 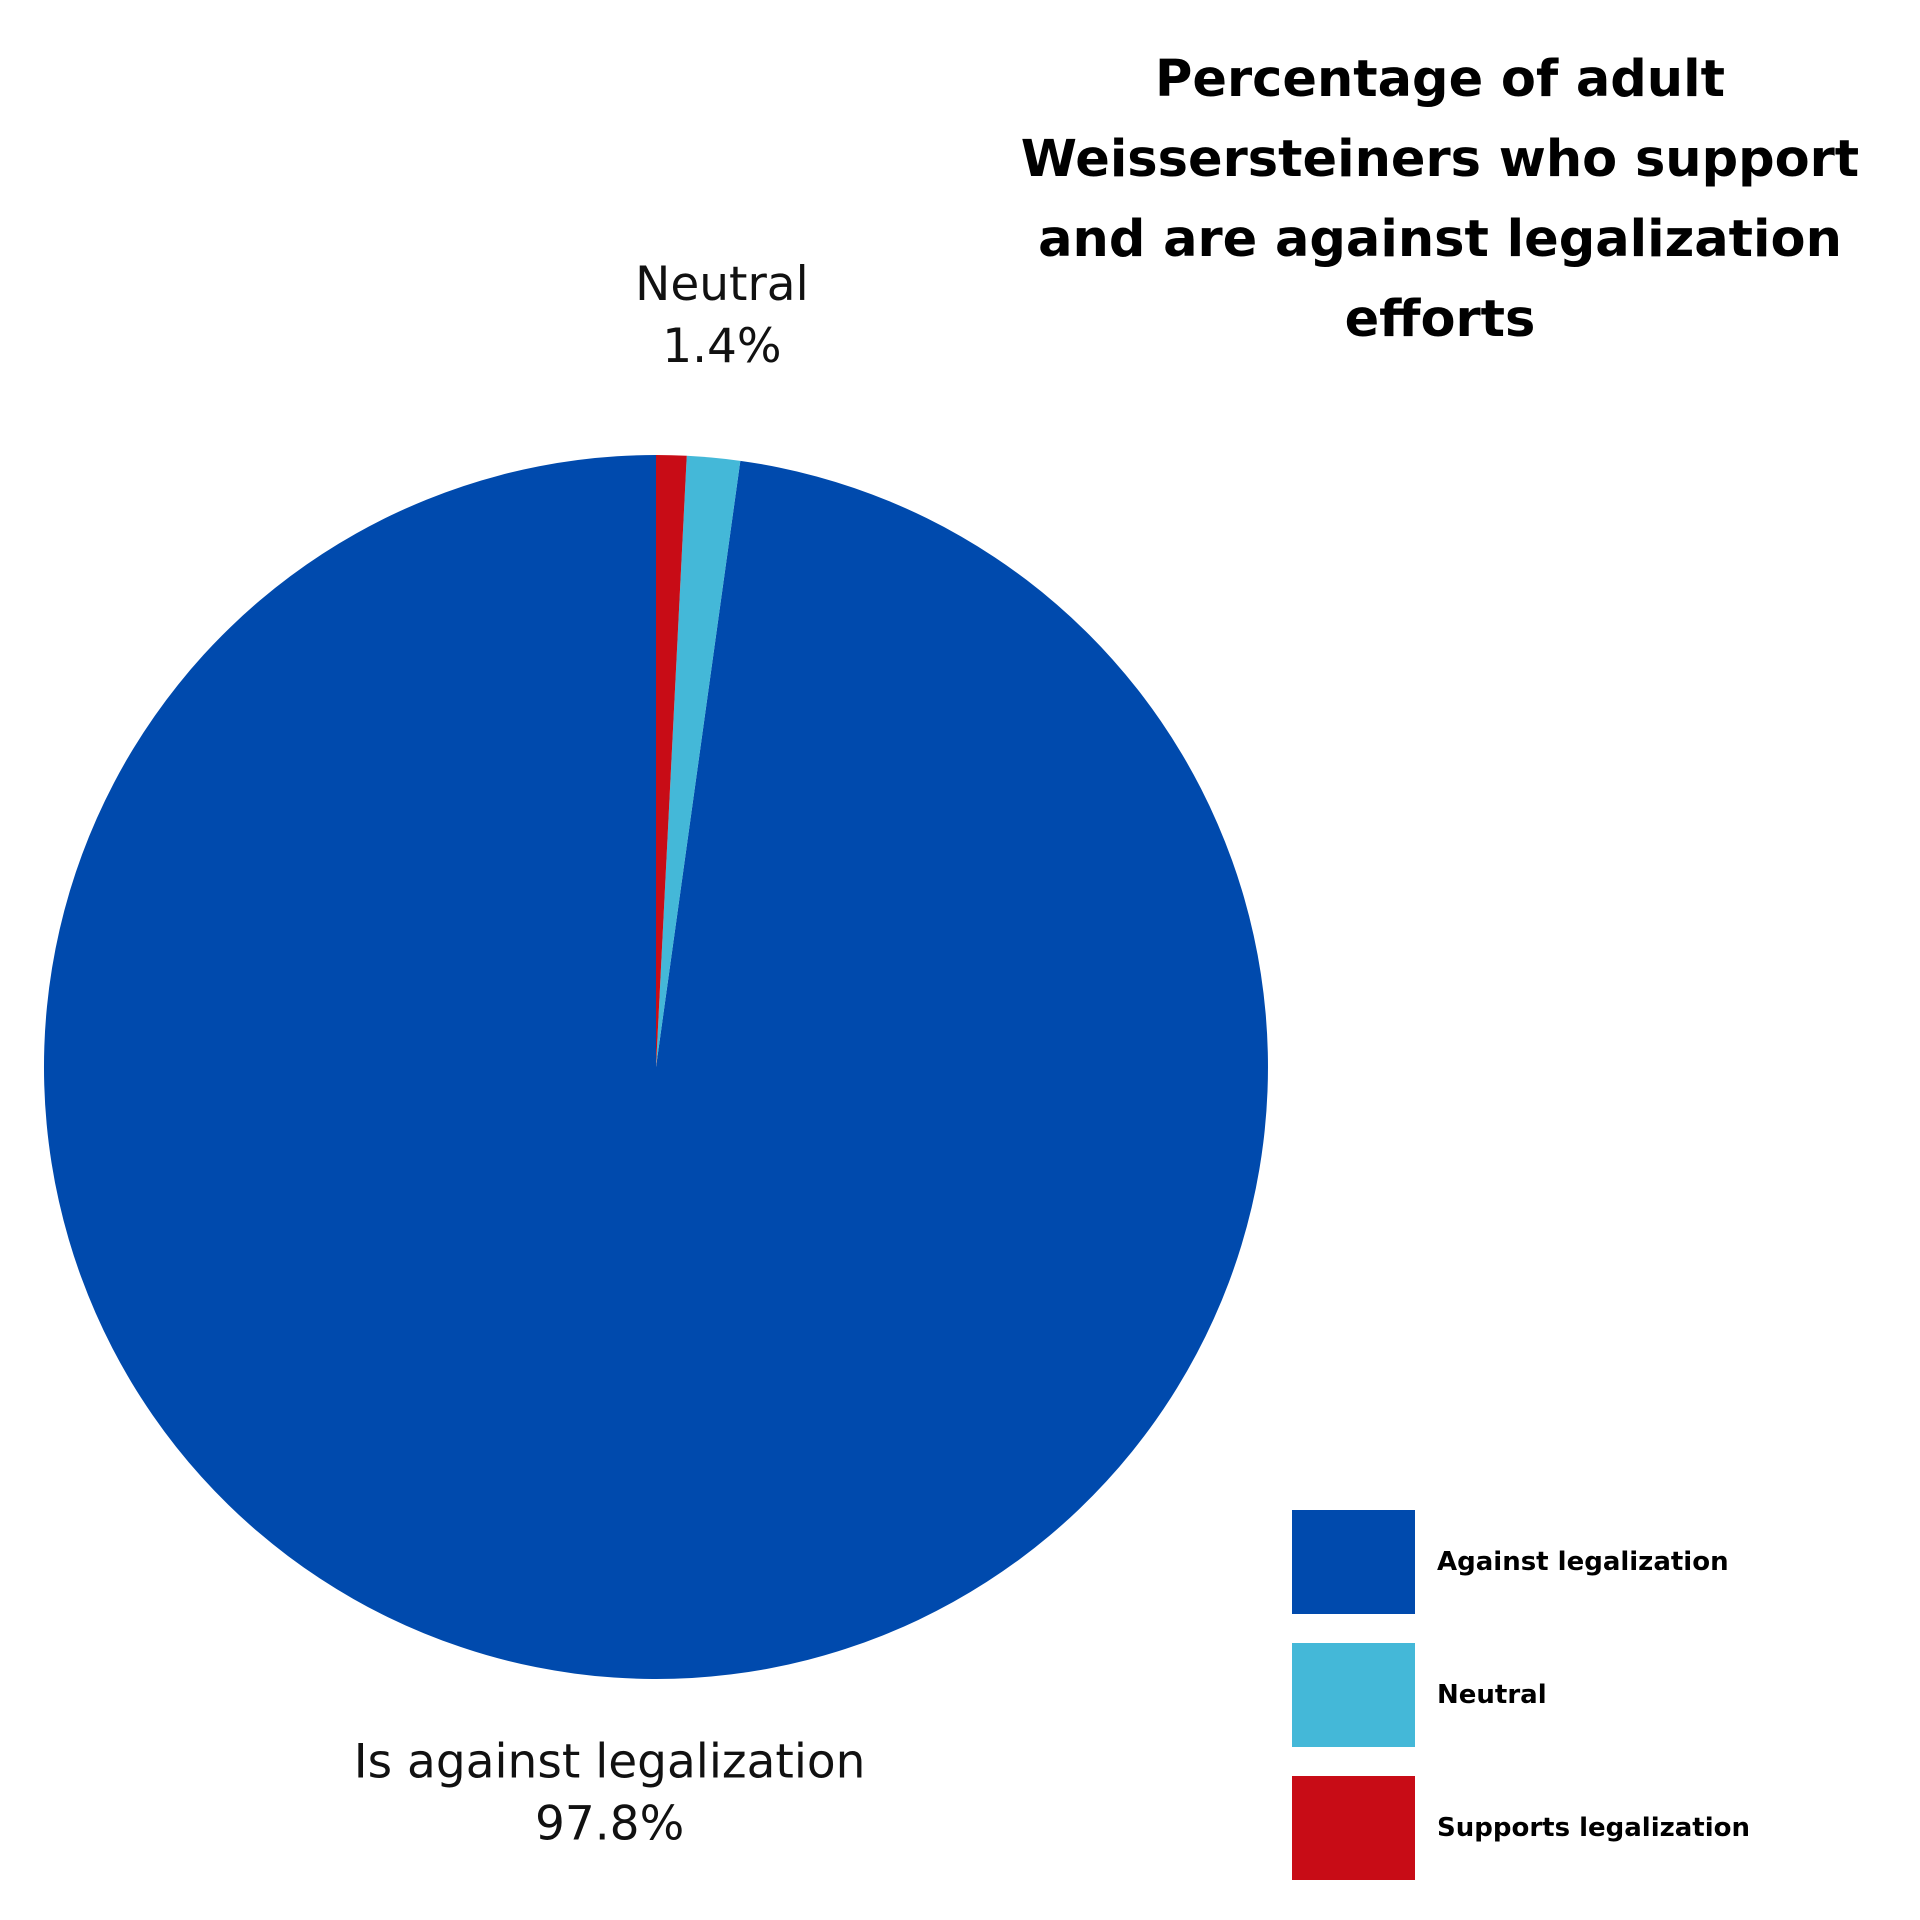 I want to click on slice-label-neutral: Neutral, so click(x=721, y=284).